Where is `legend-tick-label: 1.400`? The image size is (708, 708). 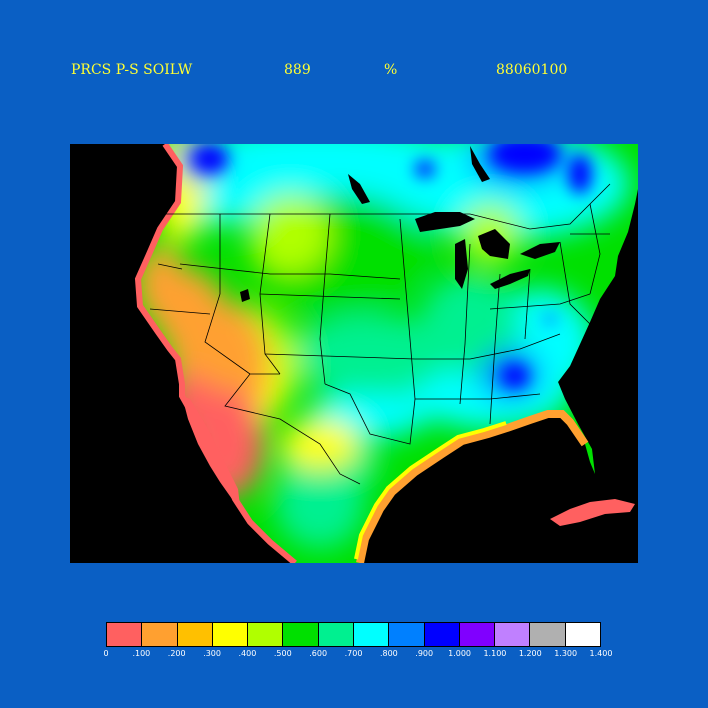
legend-tick-label: 1.400 is located at coordinates (601, 653).